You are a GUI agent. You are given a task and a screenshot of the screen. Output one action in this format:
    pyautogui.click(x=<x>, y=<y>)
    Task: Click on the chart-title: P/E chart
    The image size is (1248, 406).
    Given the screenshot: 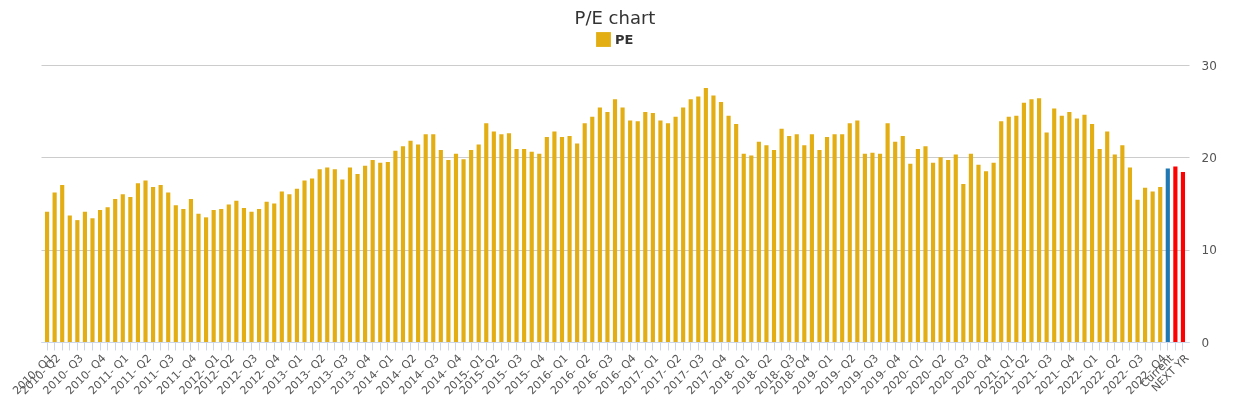 What is the action you would take?
    pyautogui.click(x=615, y=17)
    